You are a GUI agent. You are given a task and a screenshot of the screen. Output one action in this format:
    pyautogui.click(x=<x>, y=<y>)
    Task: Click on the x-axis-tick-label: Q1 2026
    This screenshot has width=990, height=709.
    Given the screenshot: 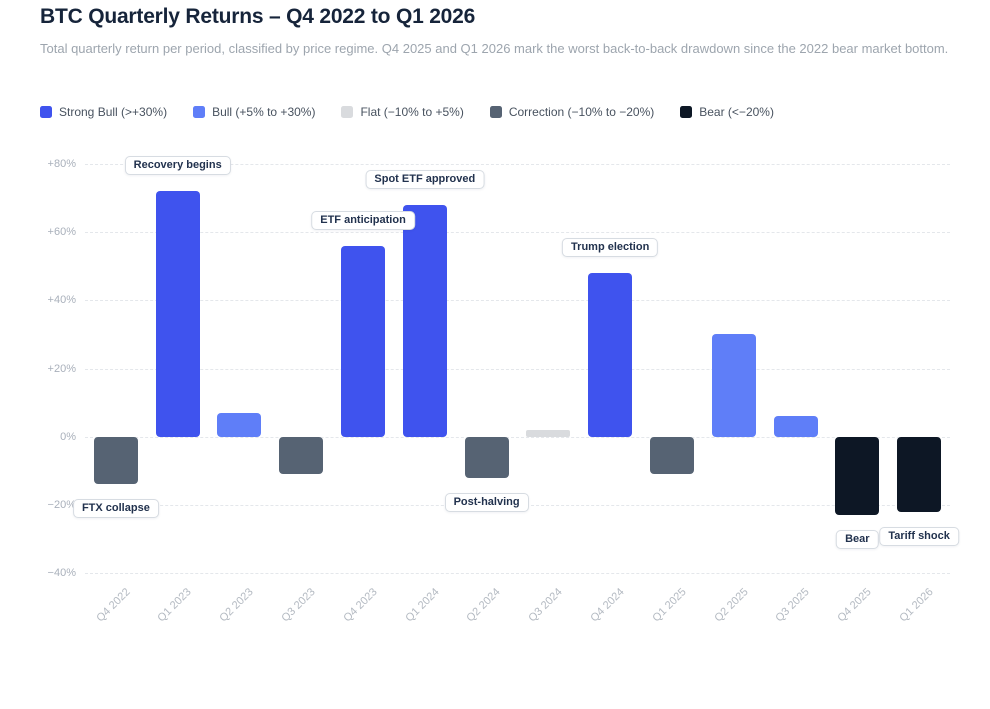 What is the action you would take?
    pyautogui.click(x=916, y=605)
    